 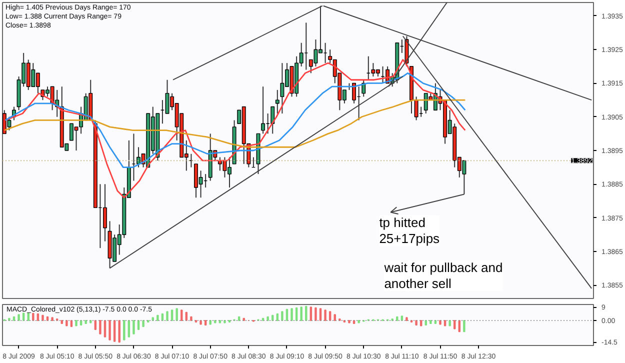 What do you see at coordinates (443, 275) in the screenshot?
I see `annotation: wait for pullback and another sell` at bounding box center [443, 275].